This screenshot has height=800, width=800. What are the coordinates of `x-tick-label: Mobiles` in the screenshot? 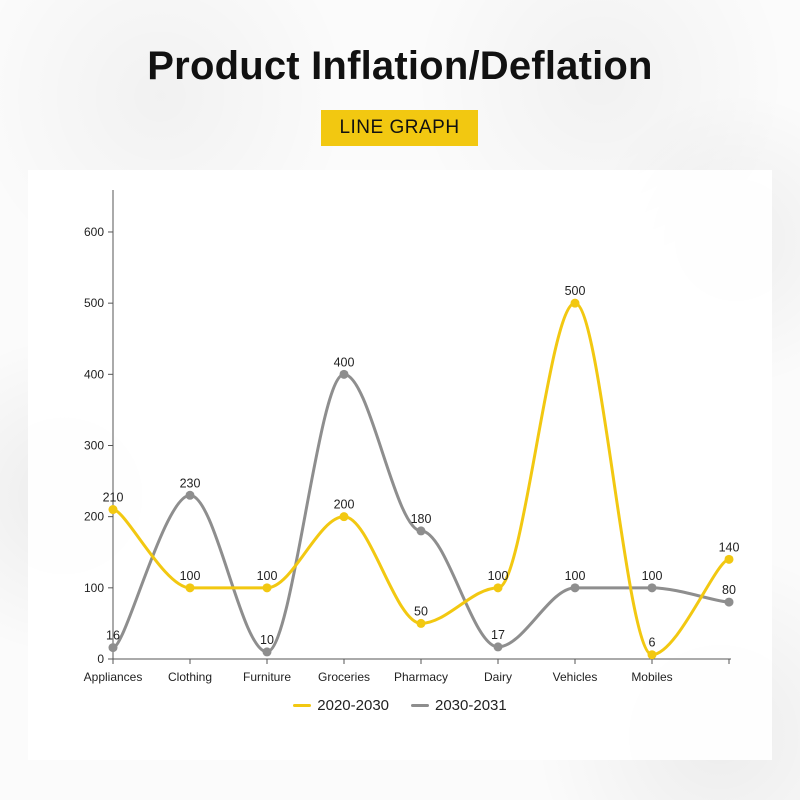 It's located at (651, 677).